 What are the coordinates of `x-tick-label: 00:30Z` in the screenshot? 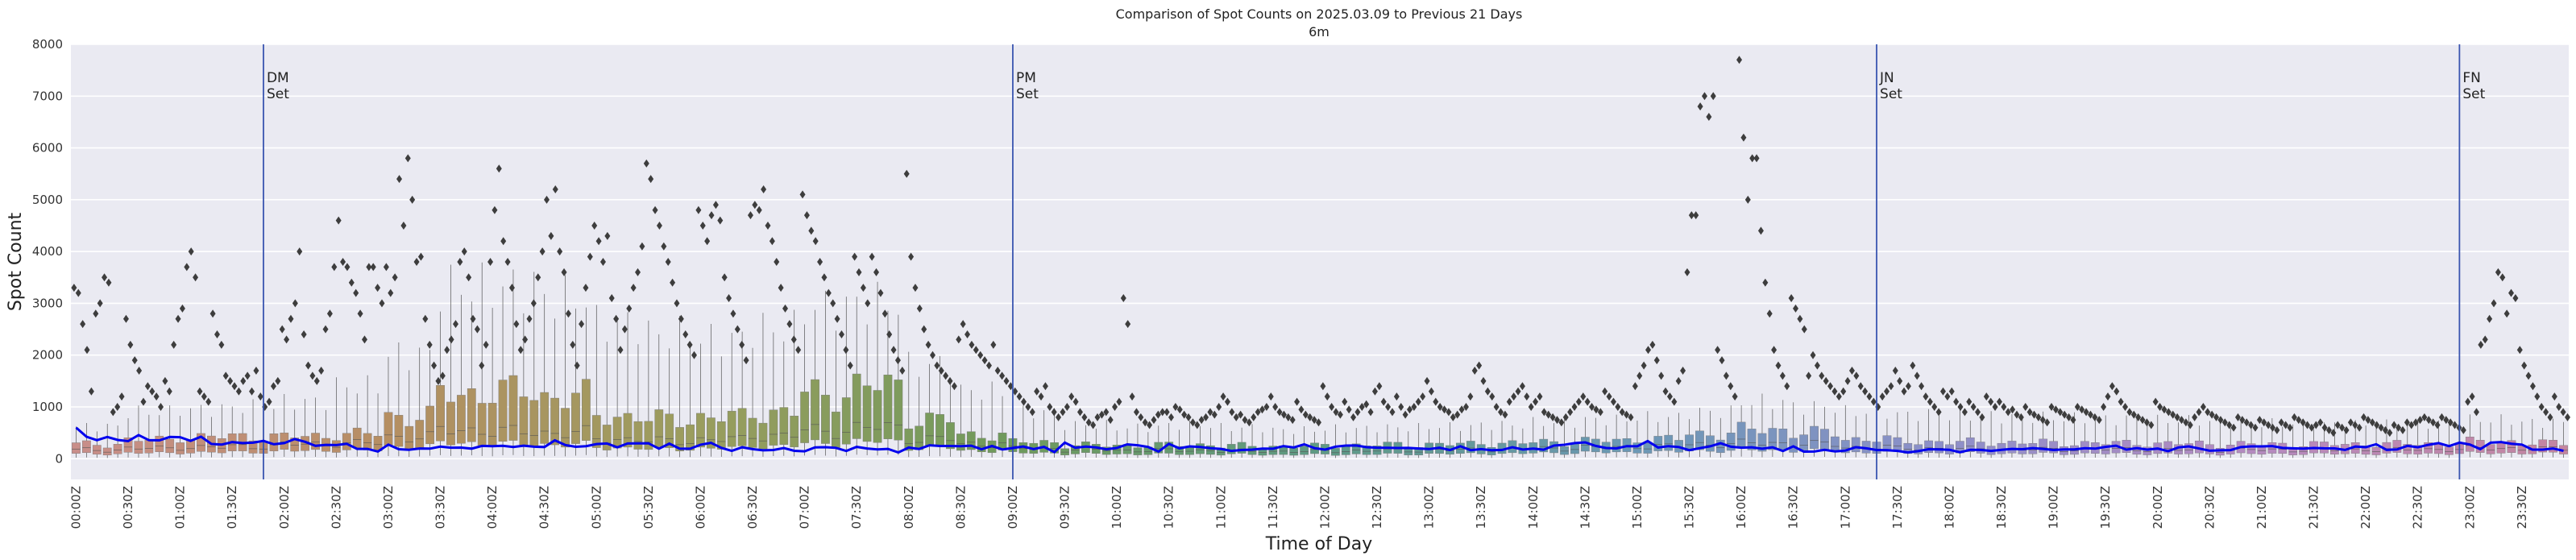 It's located at (128, 507).